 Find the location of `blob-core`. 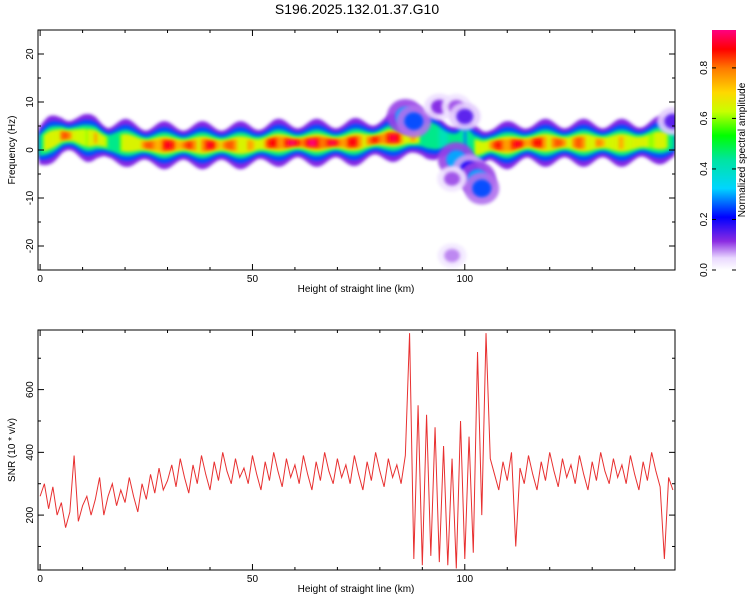

blob-core is located at coordinates (414, 121).